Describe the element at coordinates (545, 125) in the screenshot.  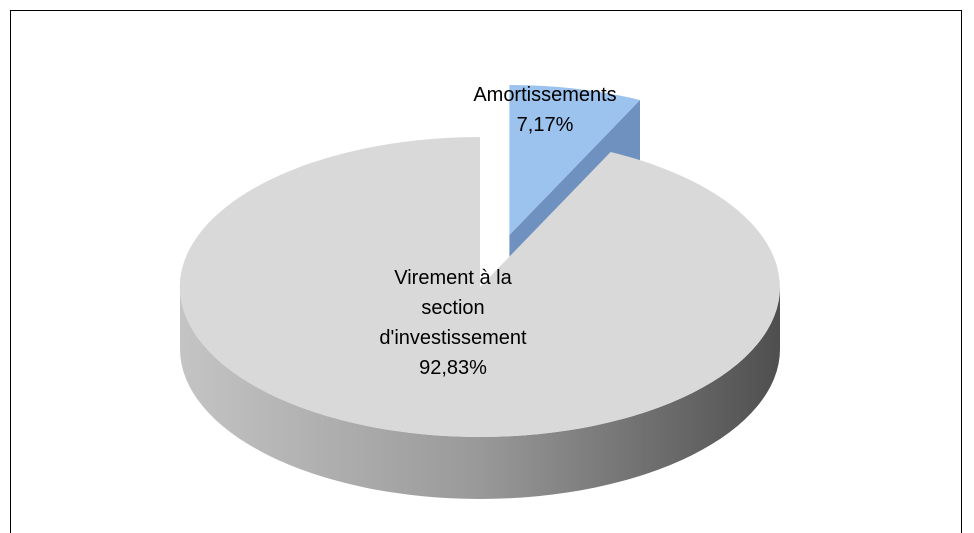
I see `value-label: 7,17%` at that location.